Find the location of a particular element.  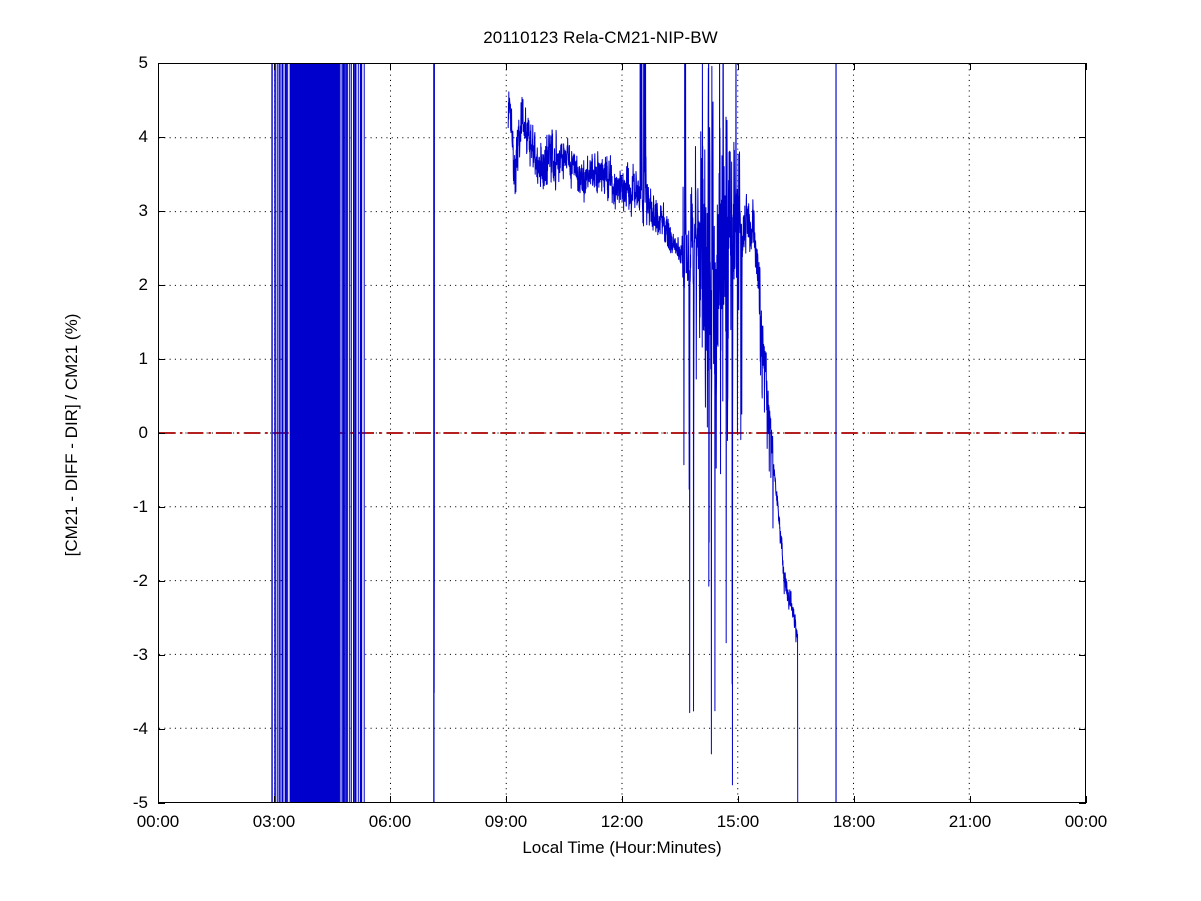

x-tick-label: 06:00 is located at coordinates (390, 821).